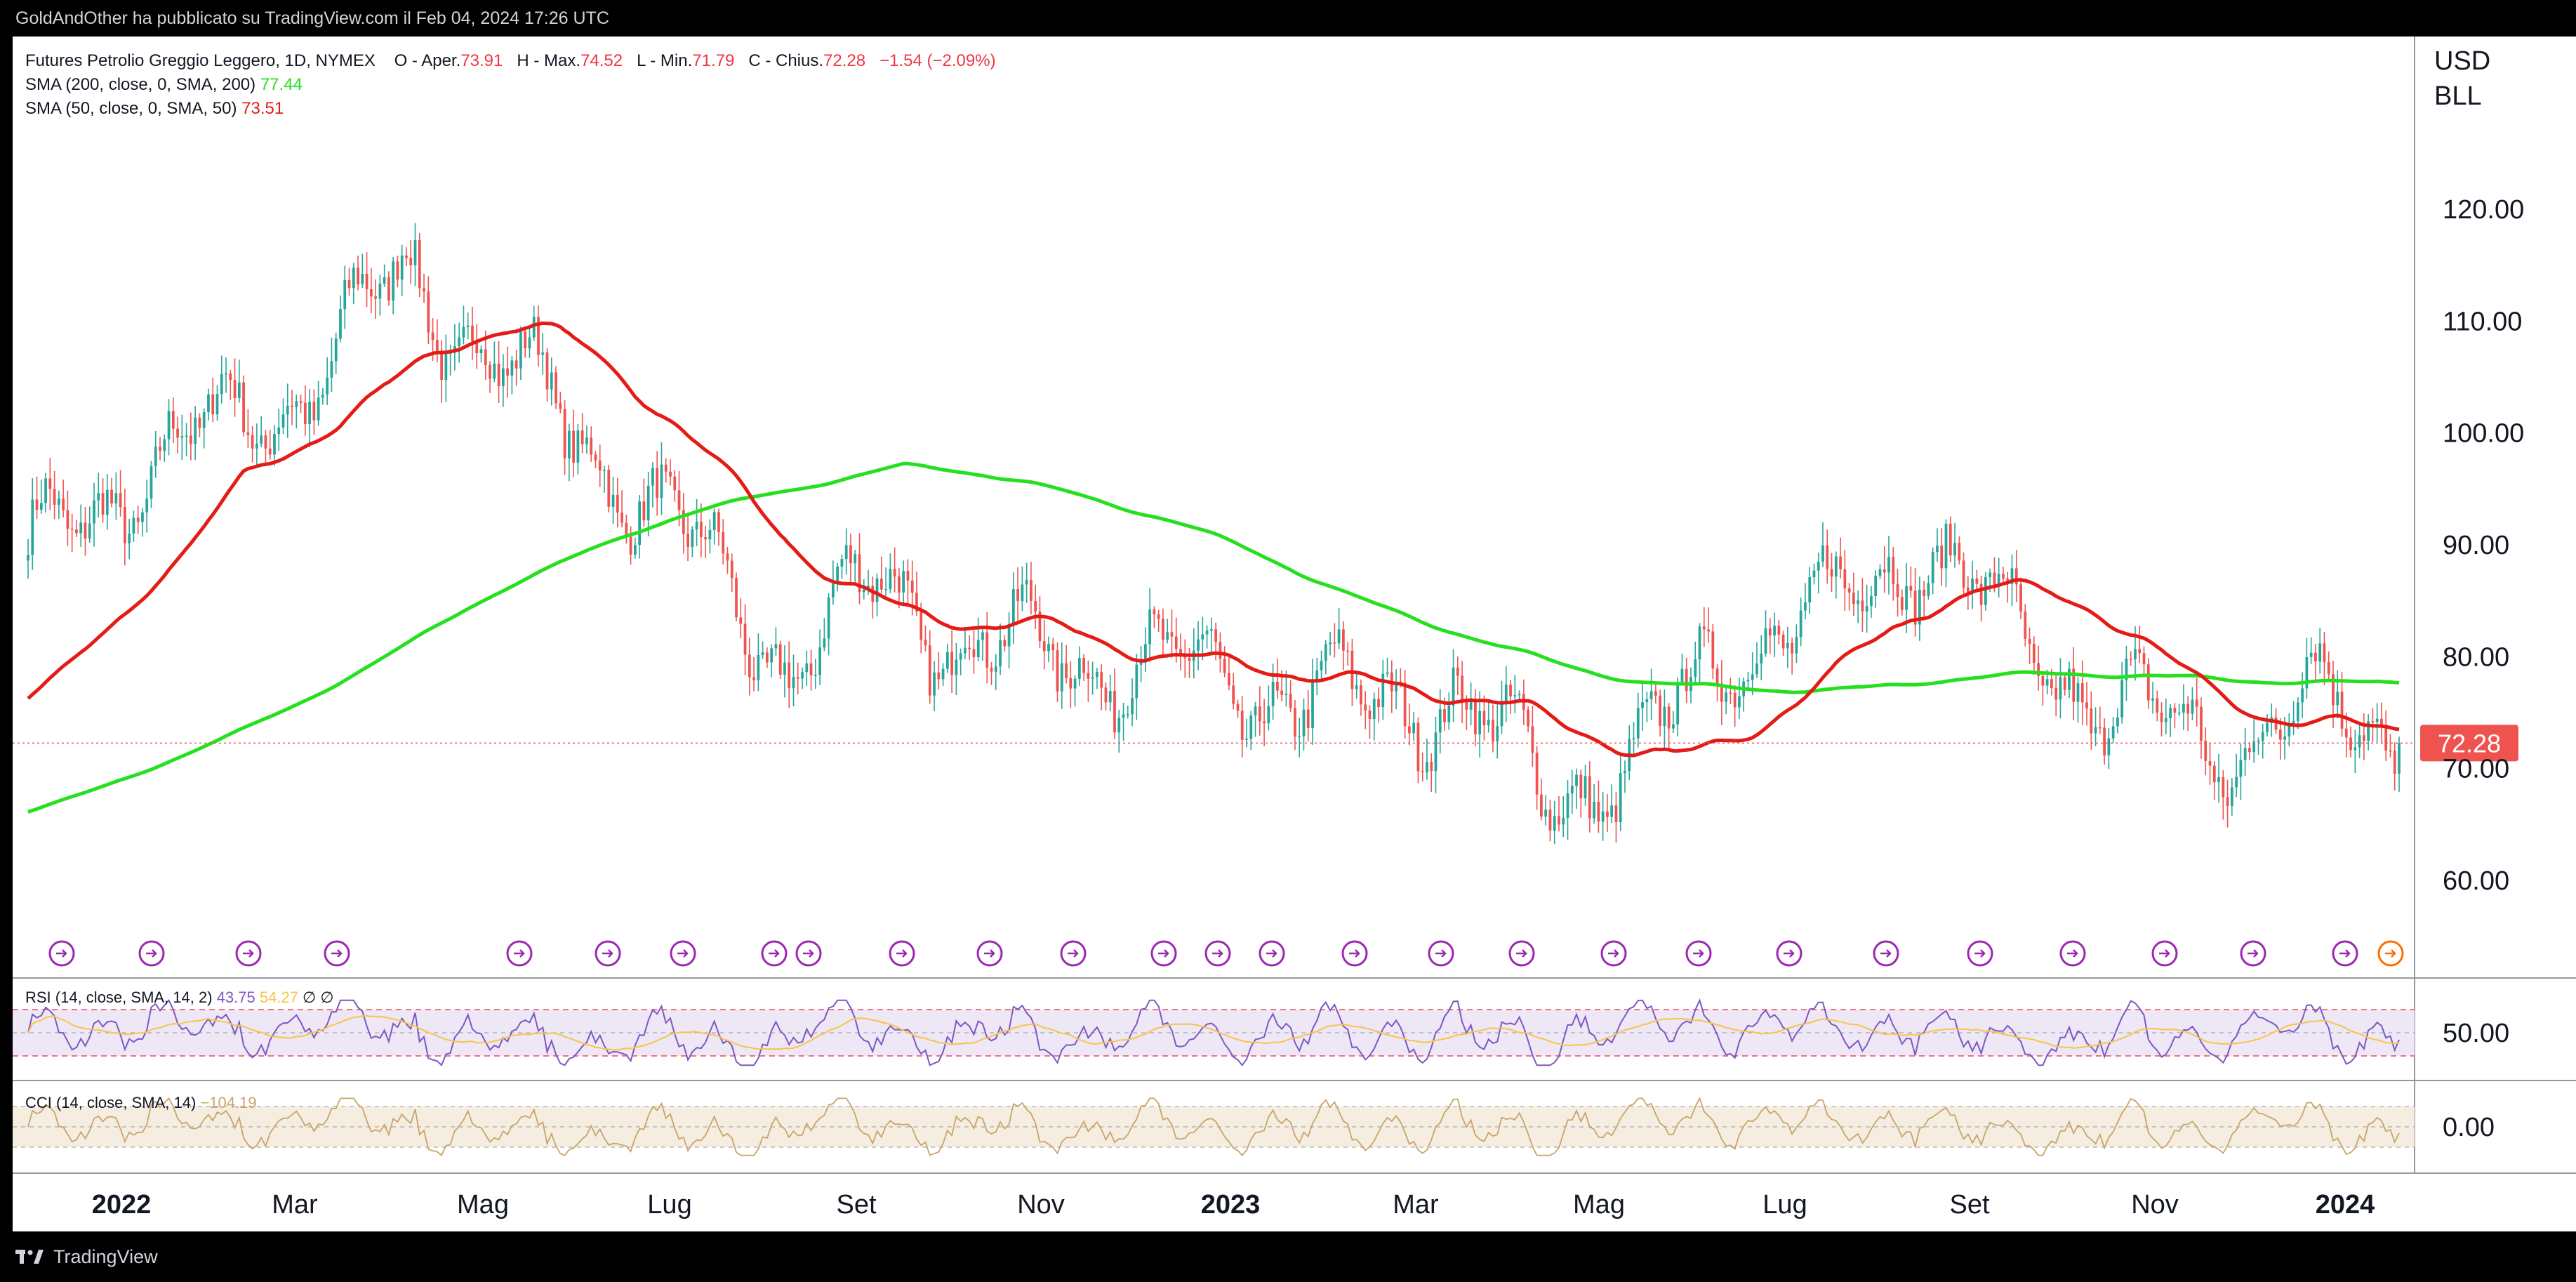 This screenshot has width=2576, height=1282. Describe the element at coordinates (295, 1205) in the screenshot. I see `time-axis-label: Mar` at that location.